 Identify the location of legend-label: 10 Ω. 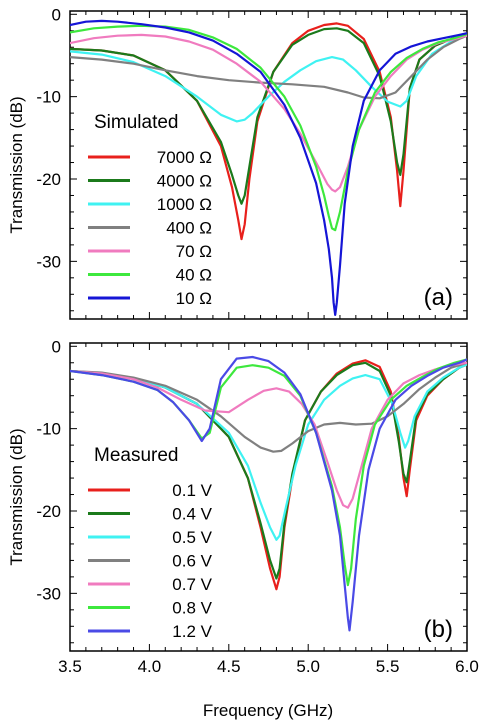
(194, 298).